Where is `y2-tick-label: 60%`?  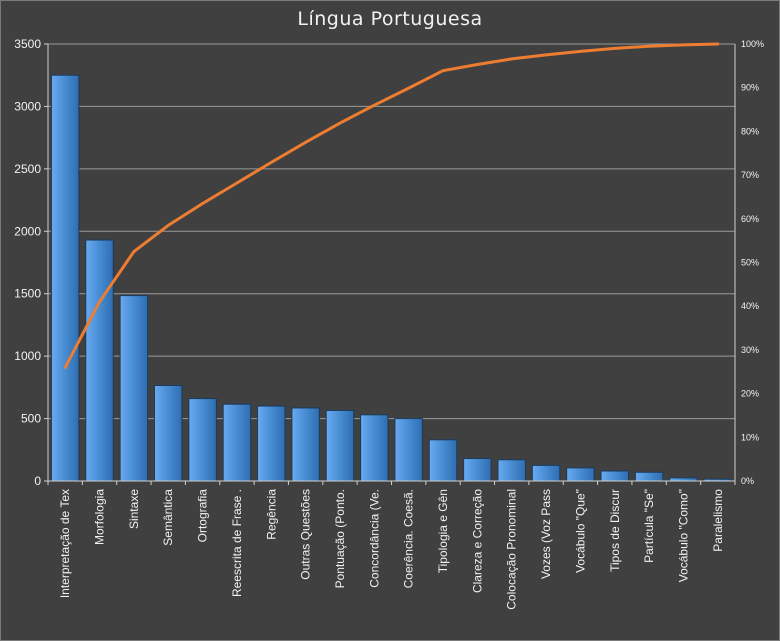
y2-tick-label: 60% is located at coordinates (750, 219).